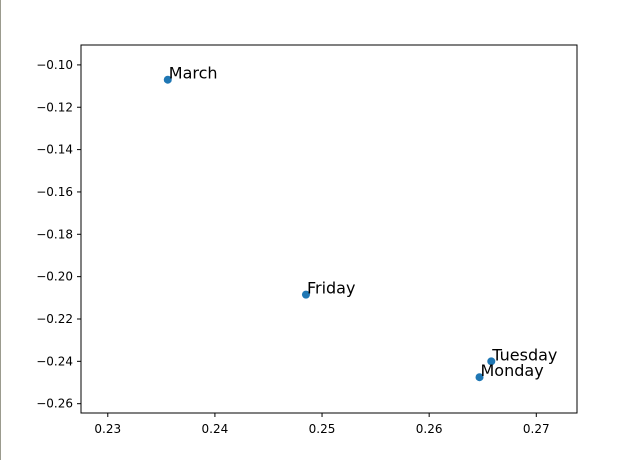 The width and height of the screenshot is (621, 460). Describe the element at coordinates (193, 73) in the screenshot. I see `point-label-march: March` at that location.